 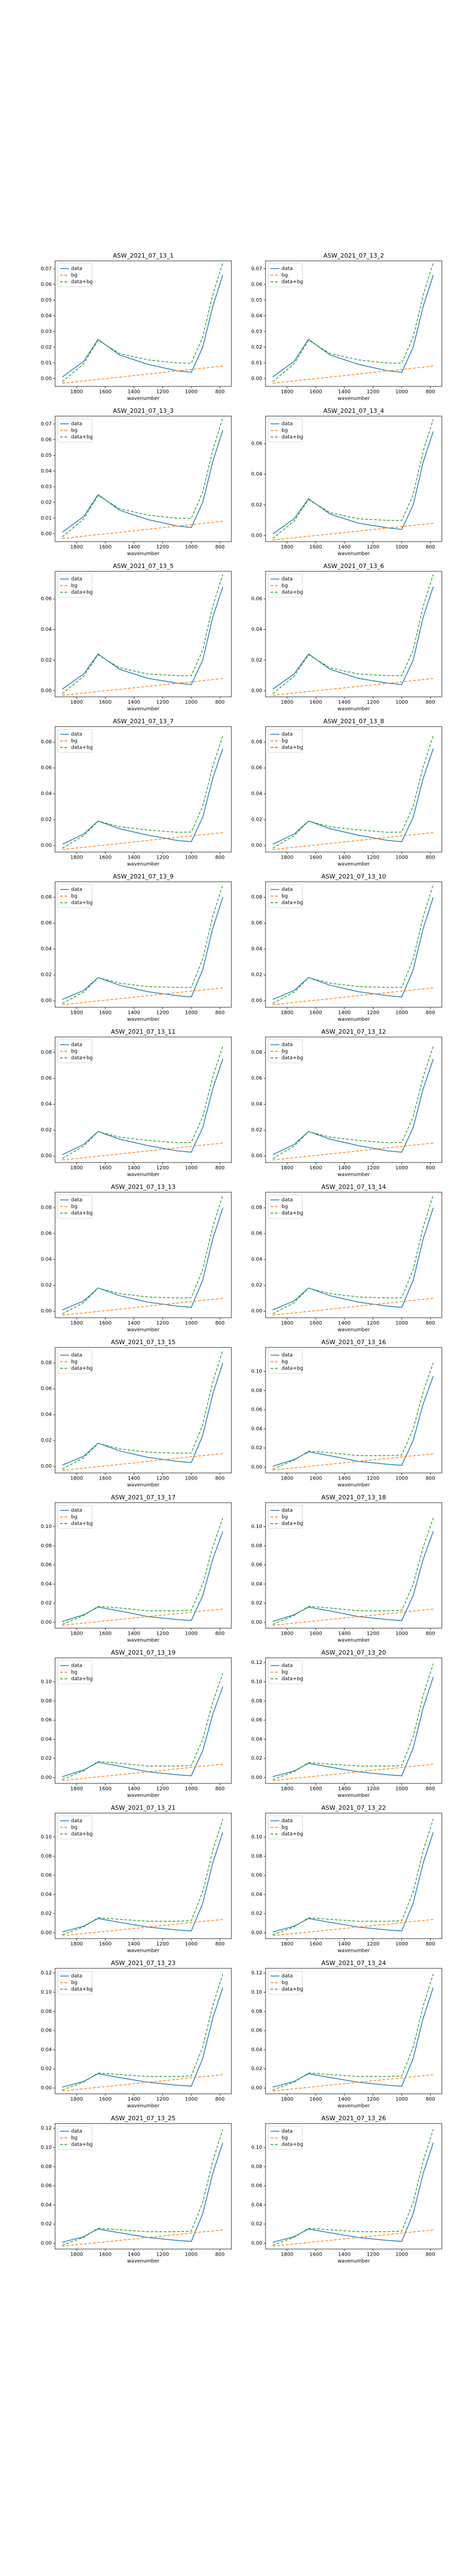 I want to click on chart-title: ASW_2021_07_13_24, so click(x=353, y=1964).